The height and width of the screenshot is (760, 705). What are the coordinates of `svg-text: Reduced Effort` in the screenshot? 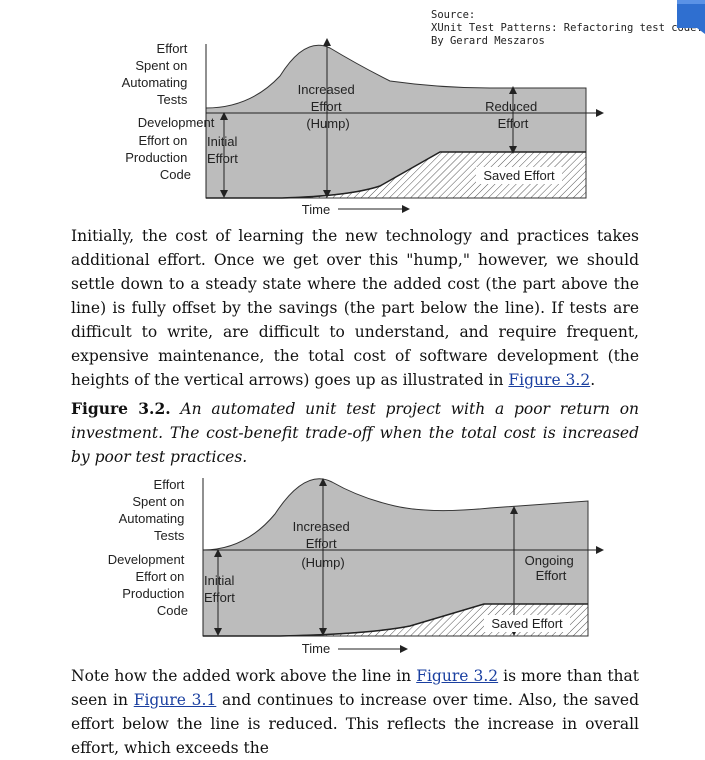 It's located at (513, 115).